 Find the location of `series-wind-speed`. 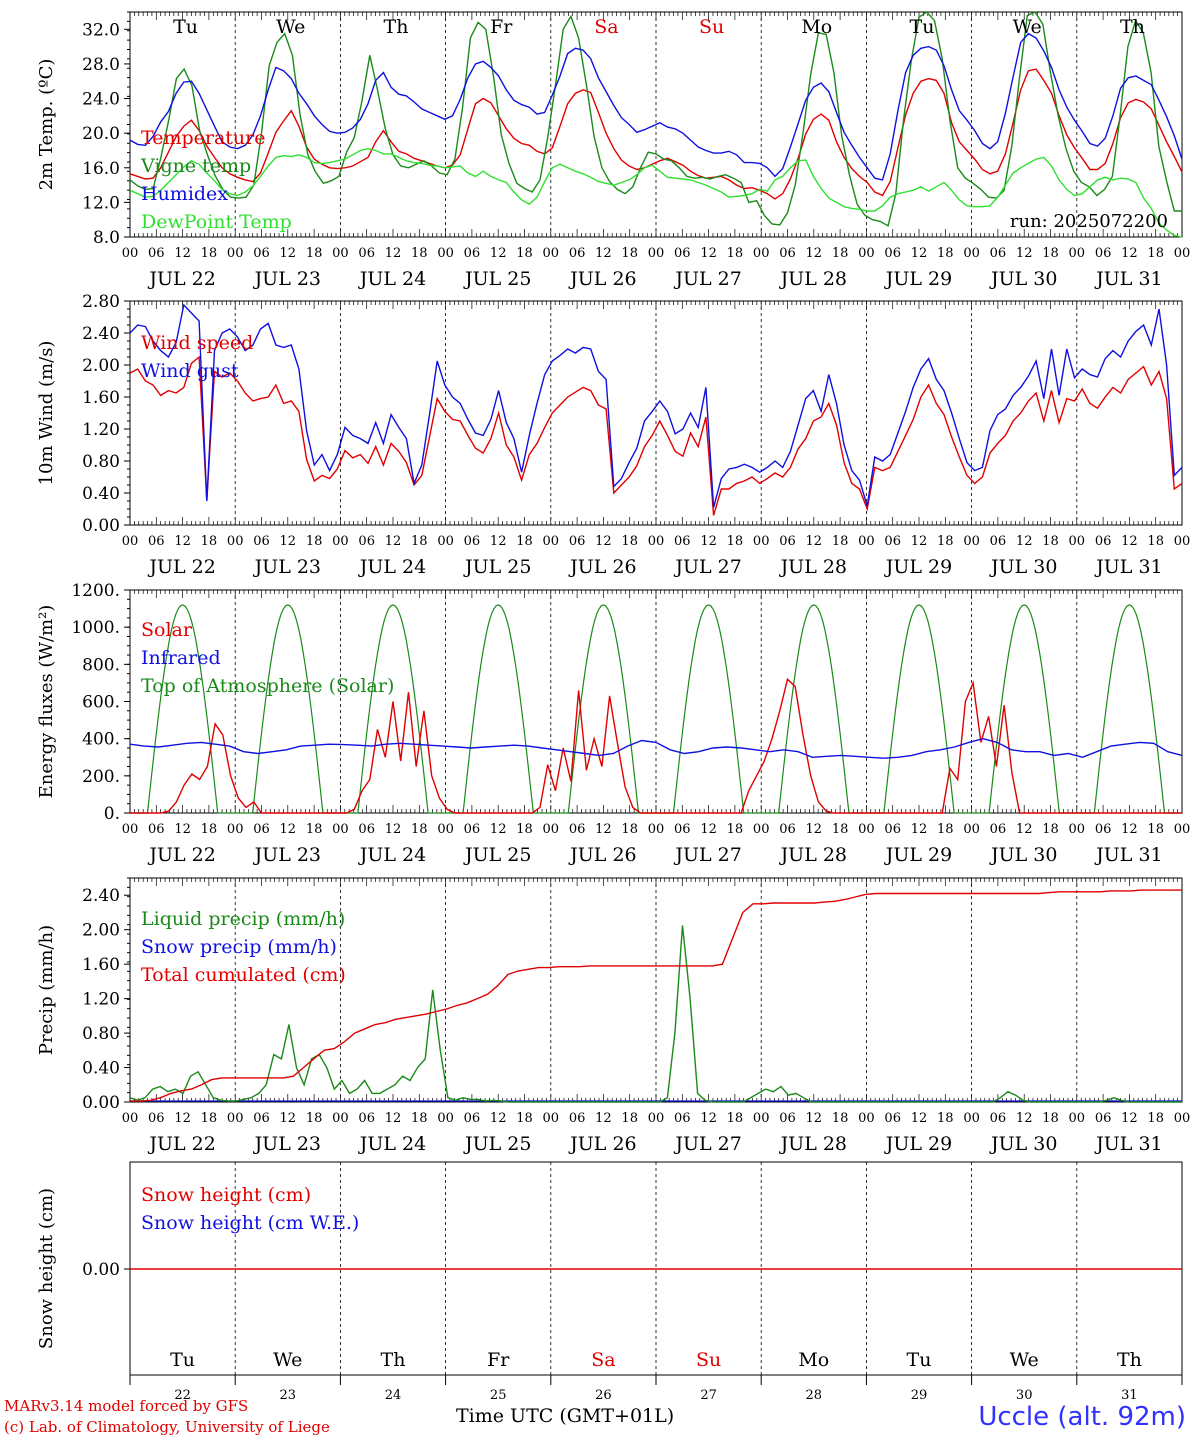

series-wind-speed is located at coordinates (656, 435).